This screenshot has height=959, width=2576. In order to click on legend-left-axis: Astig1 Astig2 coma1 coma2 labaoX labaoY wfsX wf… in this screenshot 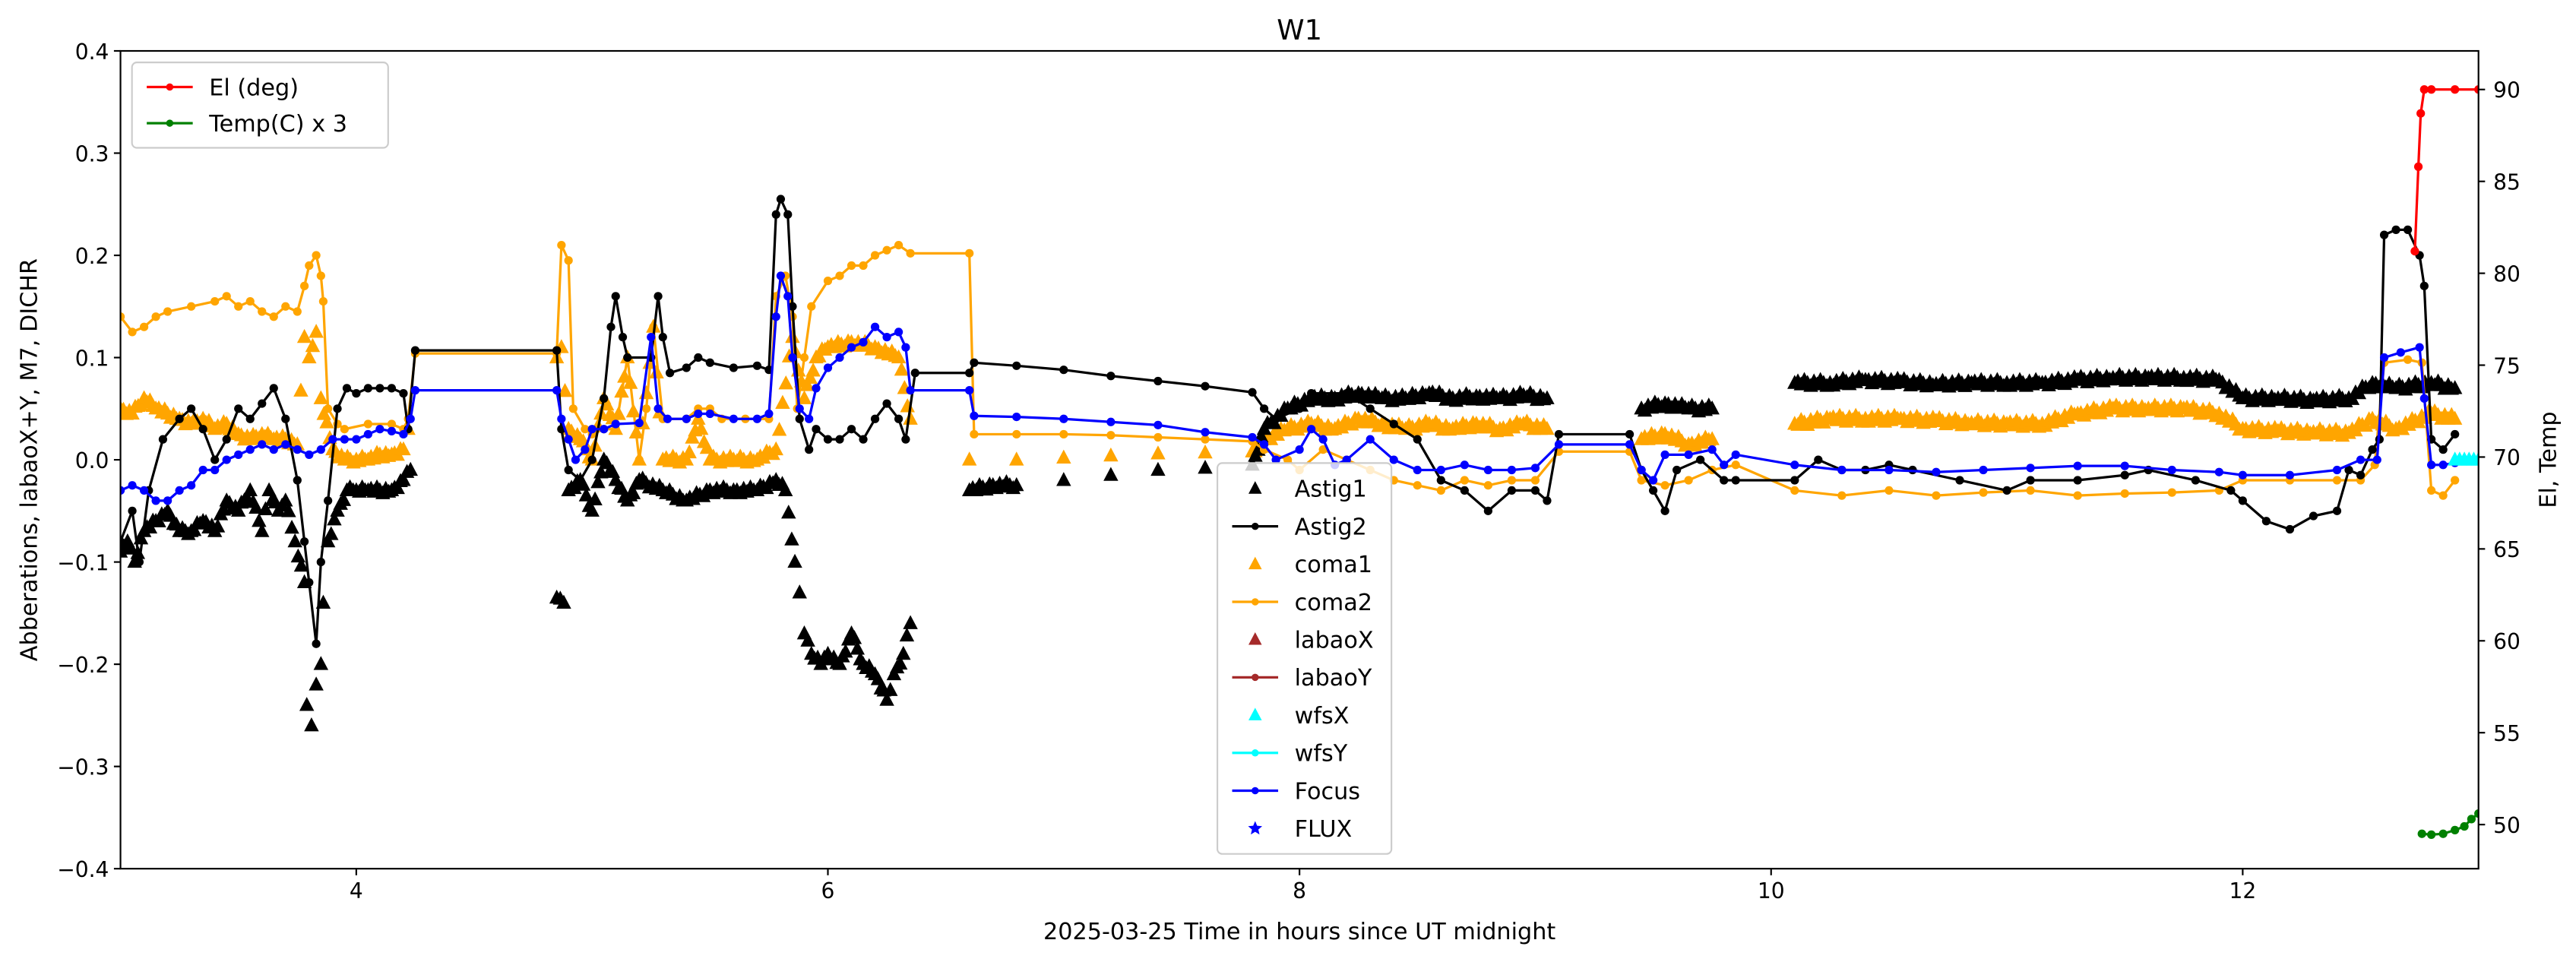, I will do `click(1304, 658)`.